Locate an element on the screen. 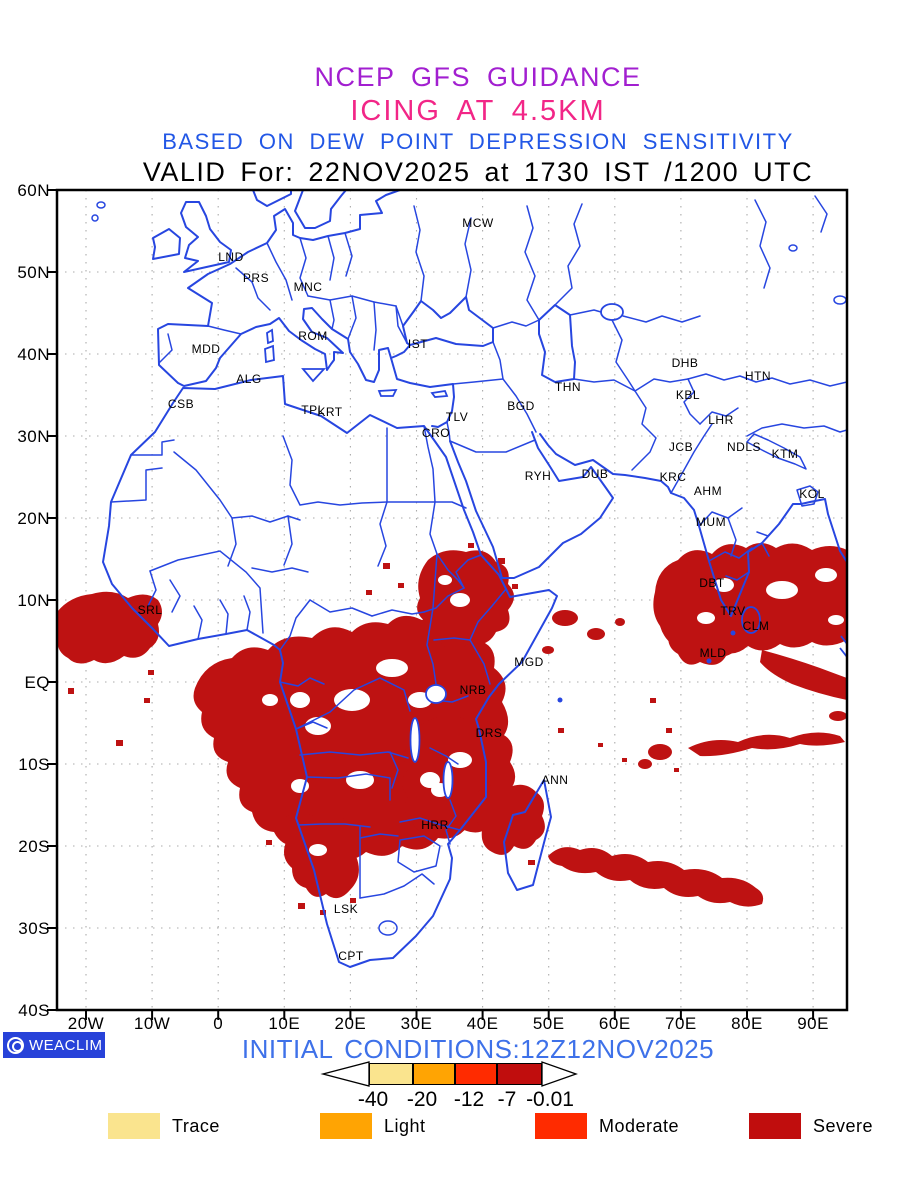  station-label-lsk: LSK is located at coordinates (346, 909).